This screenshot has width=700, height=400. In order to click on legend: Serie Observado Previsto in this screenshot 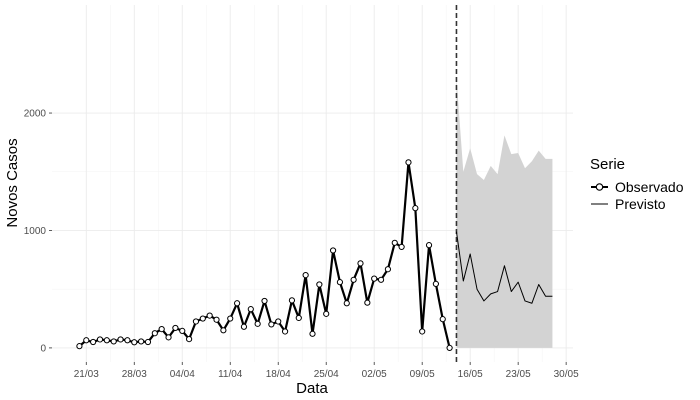, I will do `click(637, 184)`.